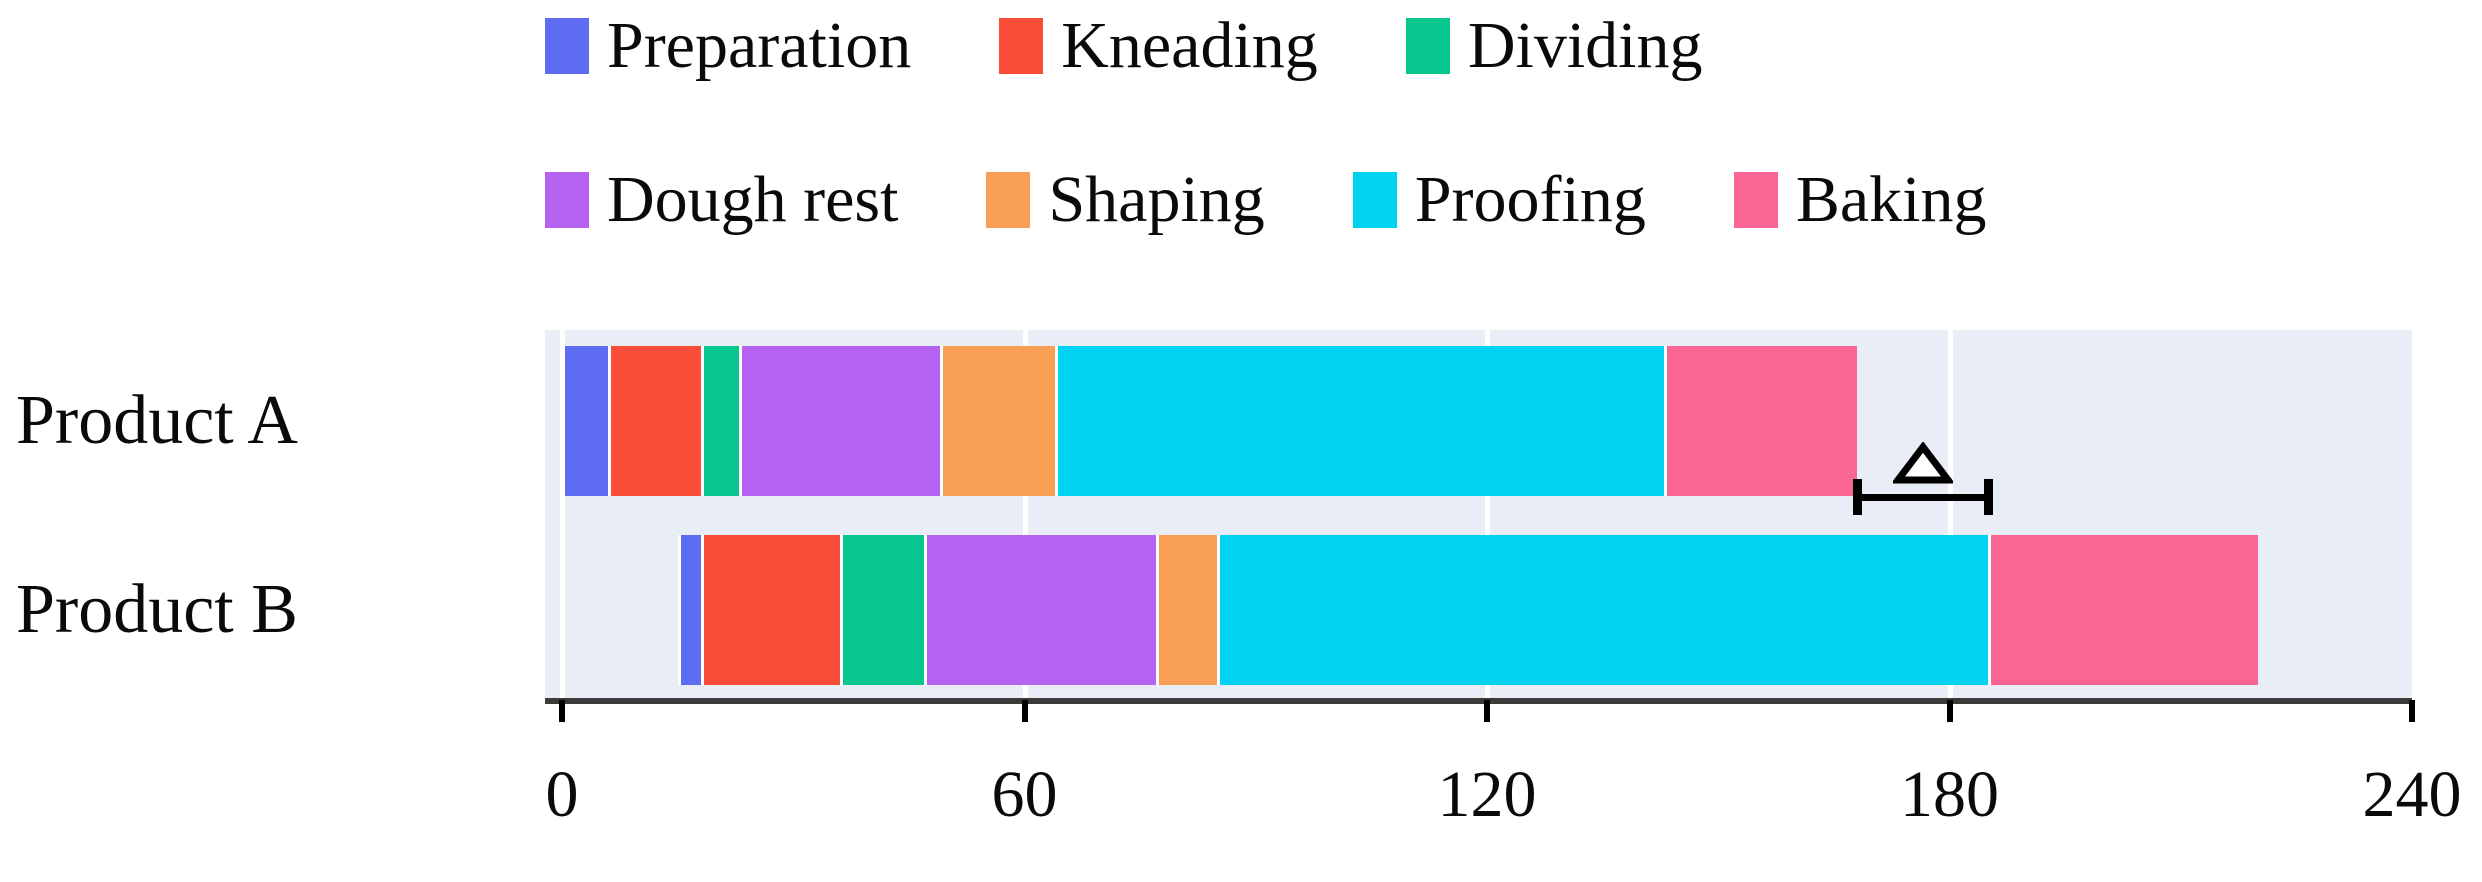 The width and height of the screenshot is (2482, 882). What do you see at coordinates (1891, 199) in the screenshot?
I see `legend-label: Baking` at bounding box center [1891, 199].